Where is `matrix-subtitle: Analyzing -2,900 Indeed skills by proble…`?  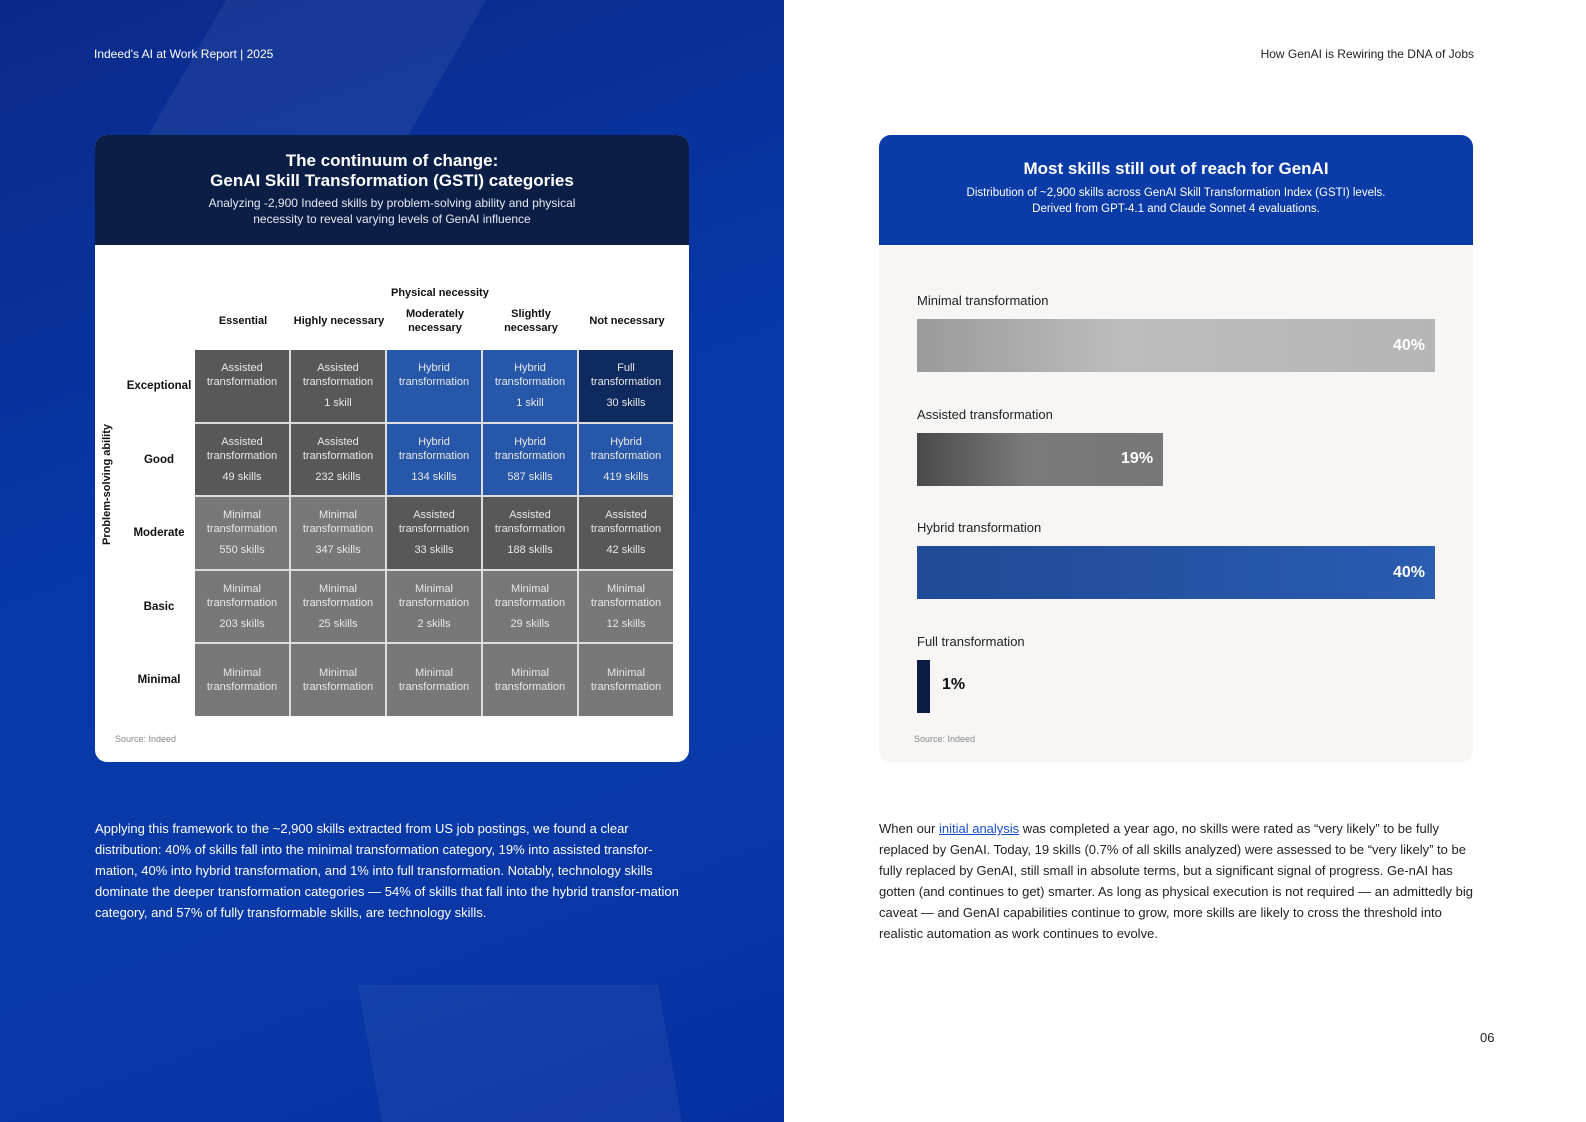 matrix-subtitle: Analyzing -2,900 Indeed skills by proble… is located at coordinates (392, 211).